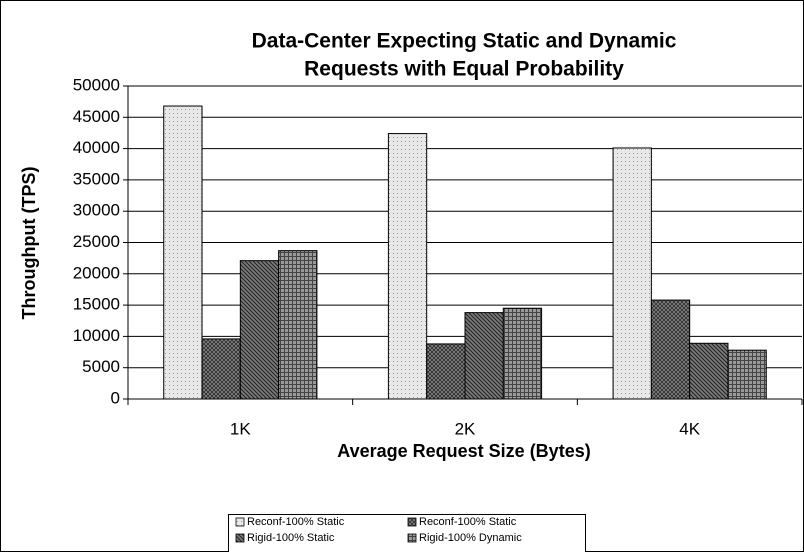 Image resolution: width=804 pixels, height=552 pixels. What do you see at coordinates (240, 428) in the screenshot?
I see `x-tick-label: 1K` at bounding box center [240, 428].